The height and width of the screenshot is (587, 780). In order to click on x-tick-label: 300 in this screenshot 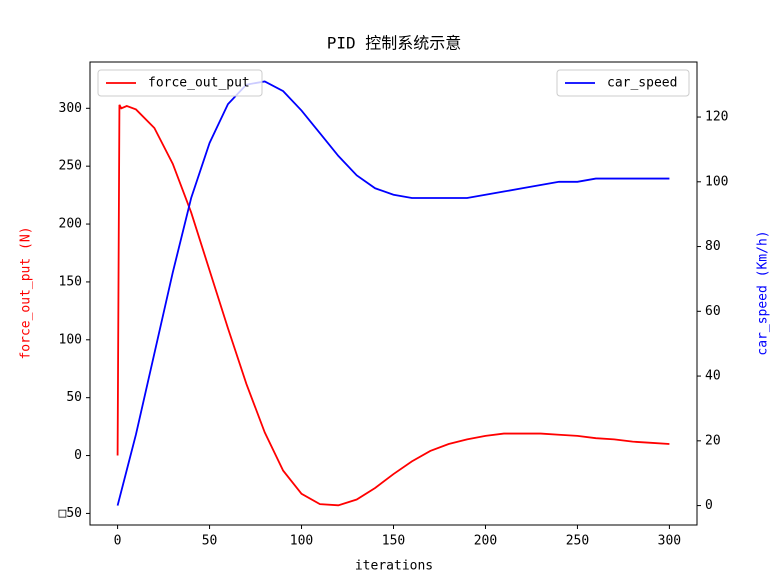, I will do `click(669, 541)`.